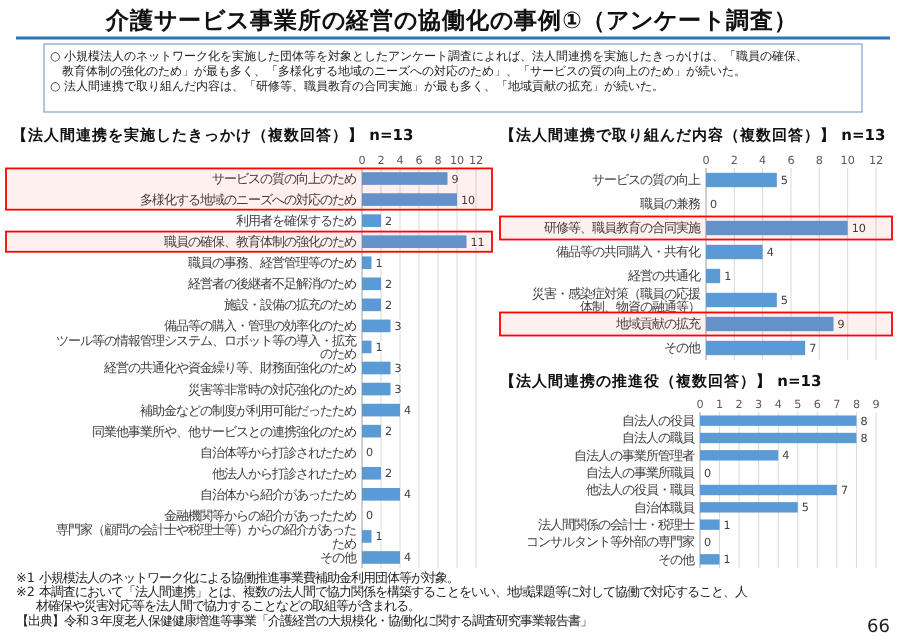 The image size is (906, 640). Describe the element at coordinates (879, 628) in the screenshot. I see `text: 66` at that location.